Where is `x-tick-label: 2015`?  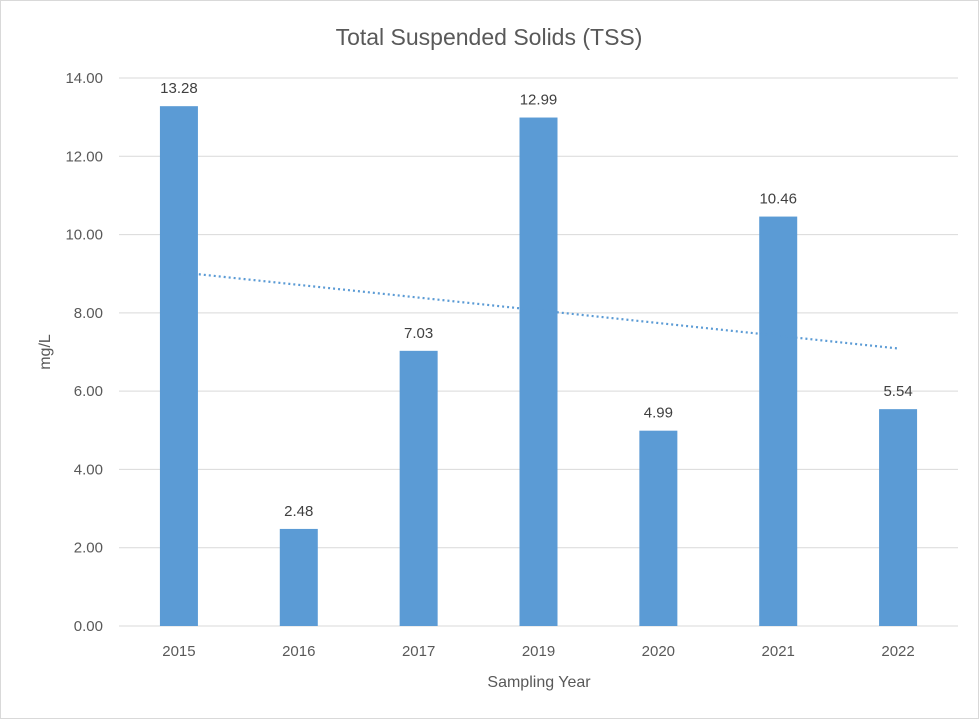 x-tick-label: 2015 is located at coordinates (178, 651).